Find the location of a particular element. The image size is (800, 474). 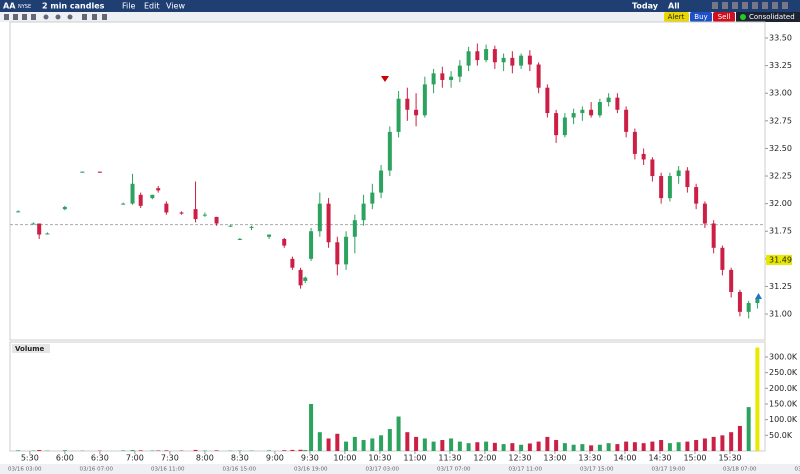

tool-icons is located at coordinates (55, 17).